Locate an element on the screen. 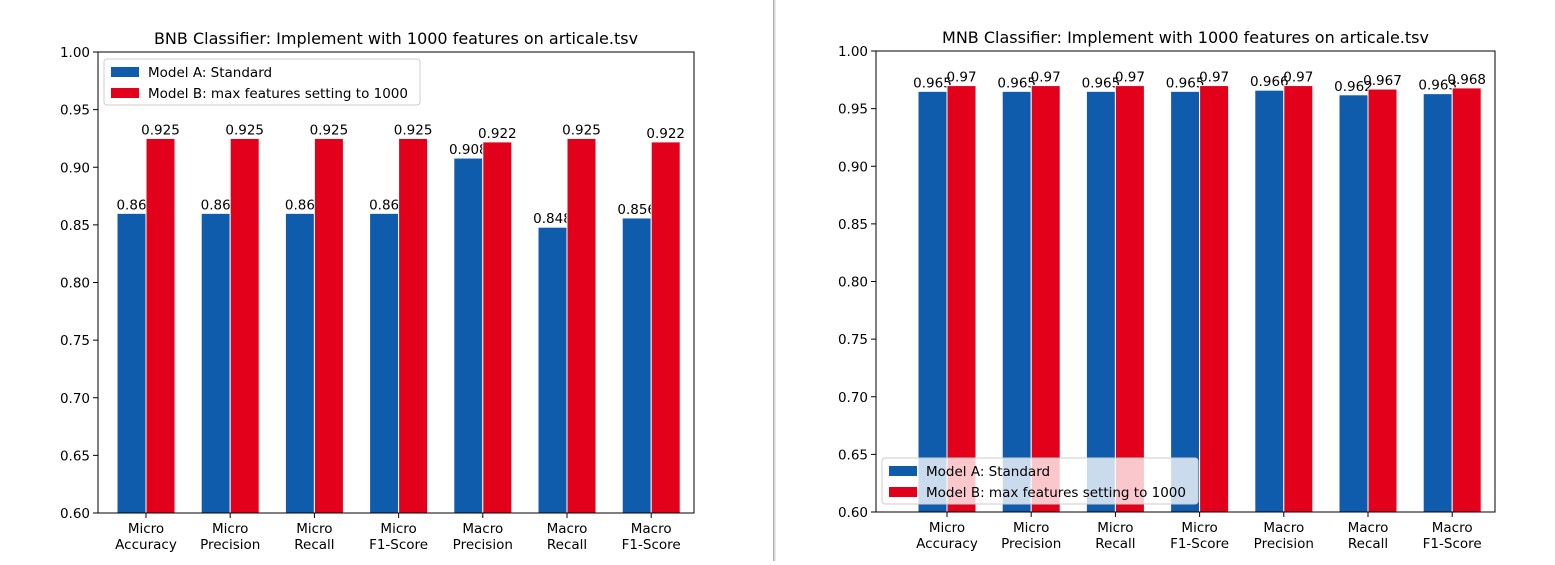  bar-value-label: 0.848 is located at coordinates (552, 219).